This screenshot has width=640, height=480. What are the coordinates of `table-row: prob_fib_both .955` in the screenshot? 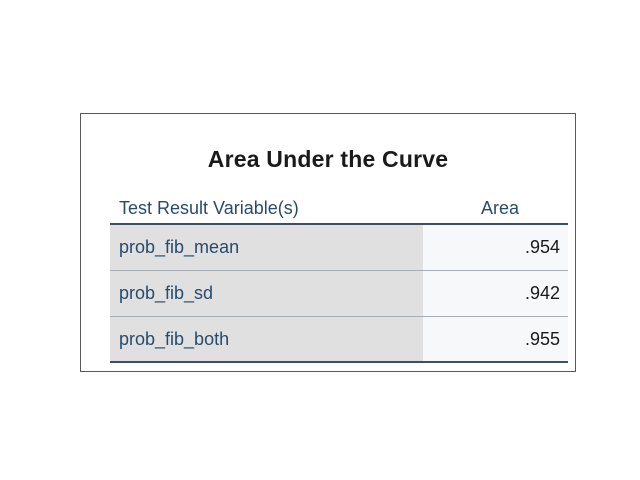 It's located at (339, 340).